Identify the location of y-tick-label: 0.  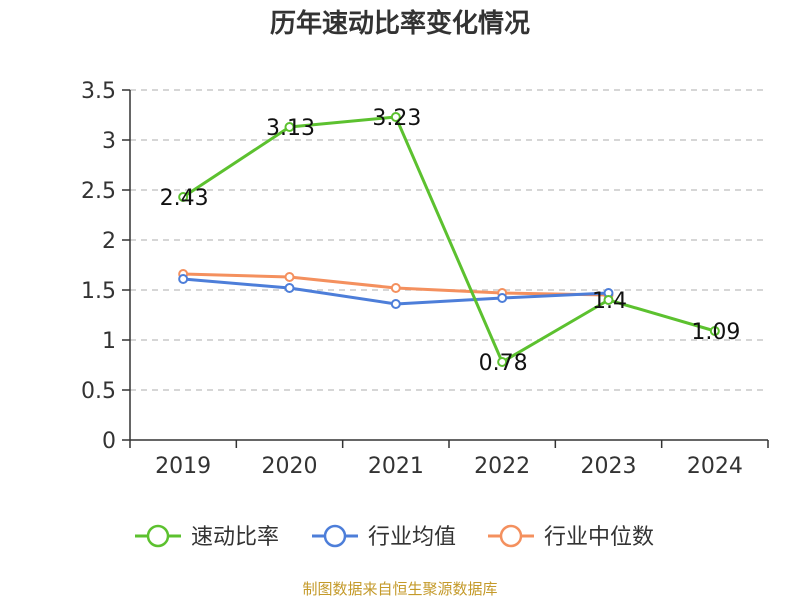
(109, 441).